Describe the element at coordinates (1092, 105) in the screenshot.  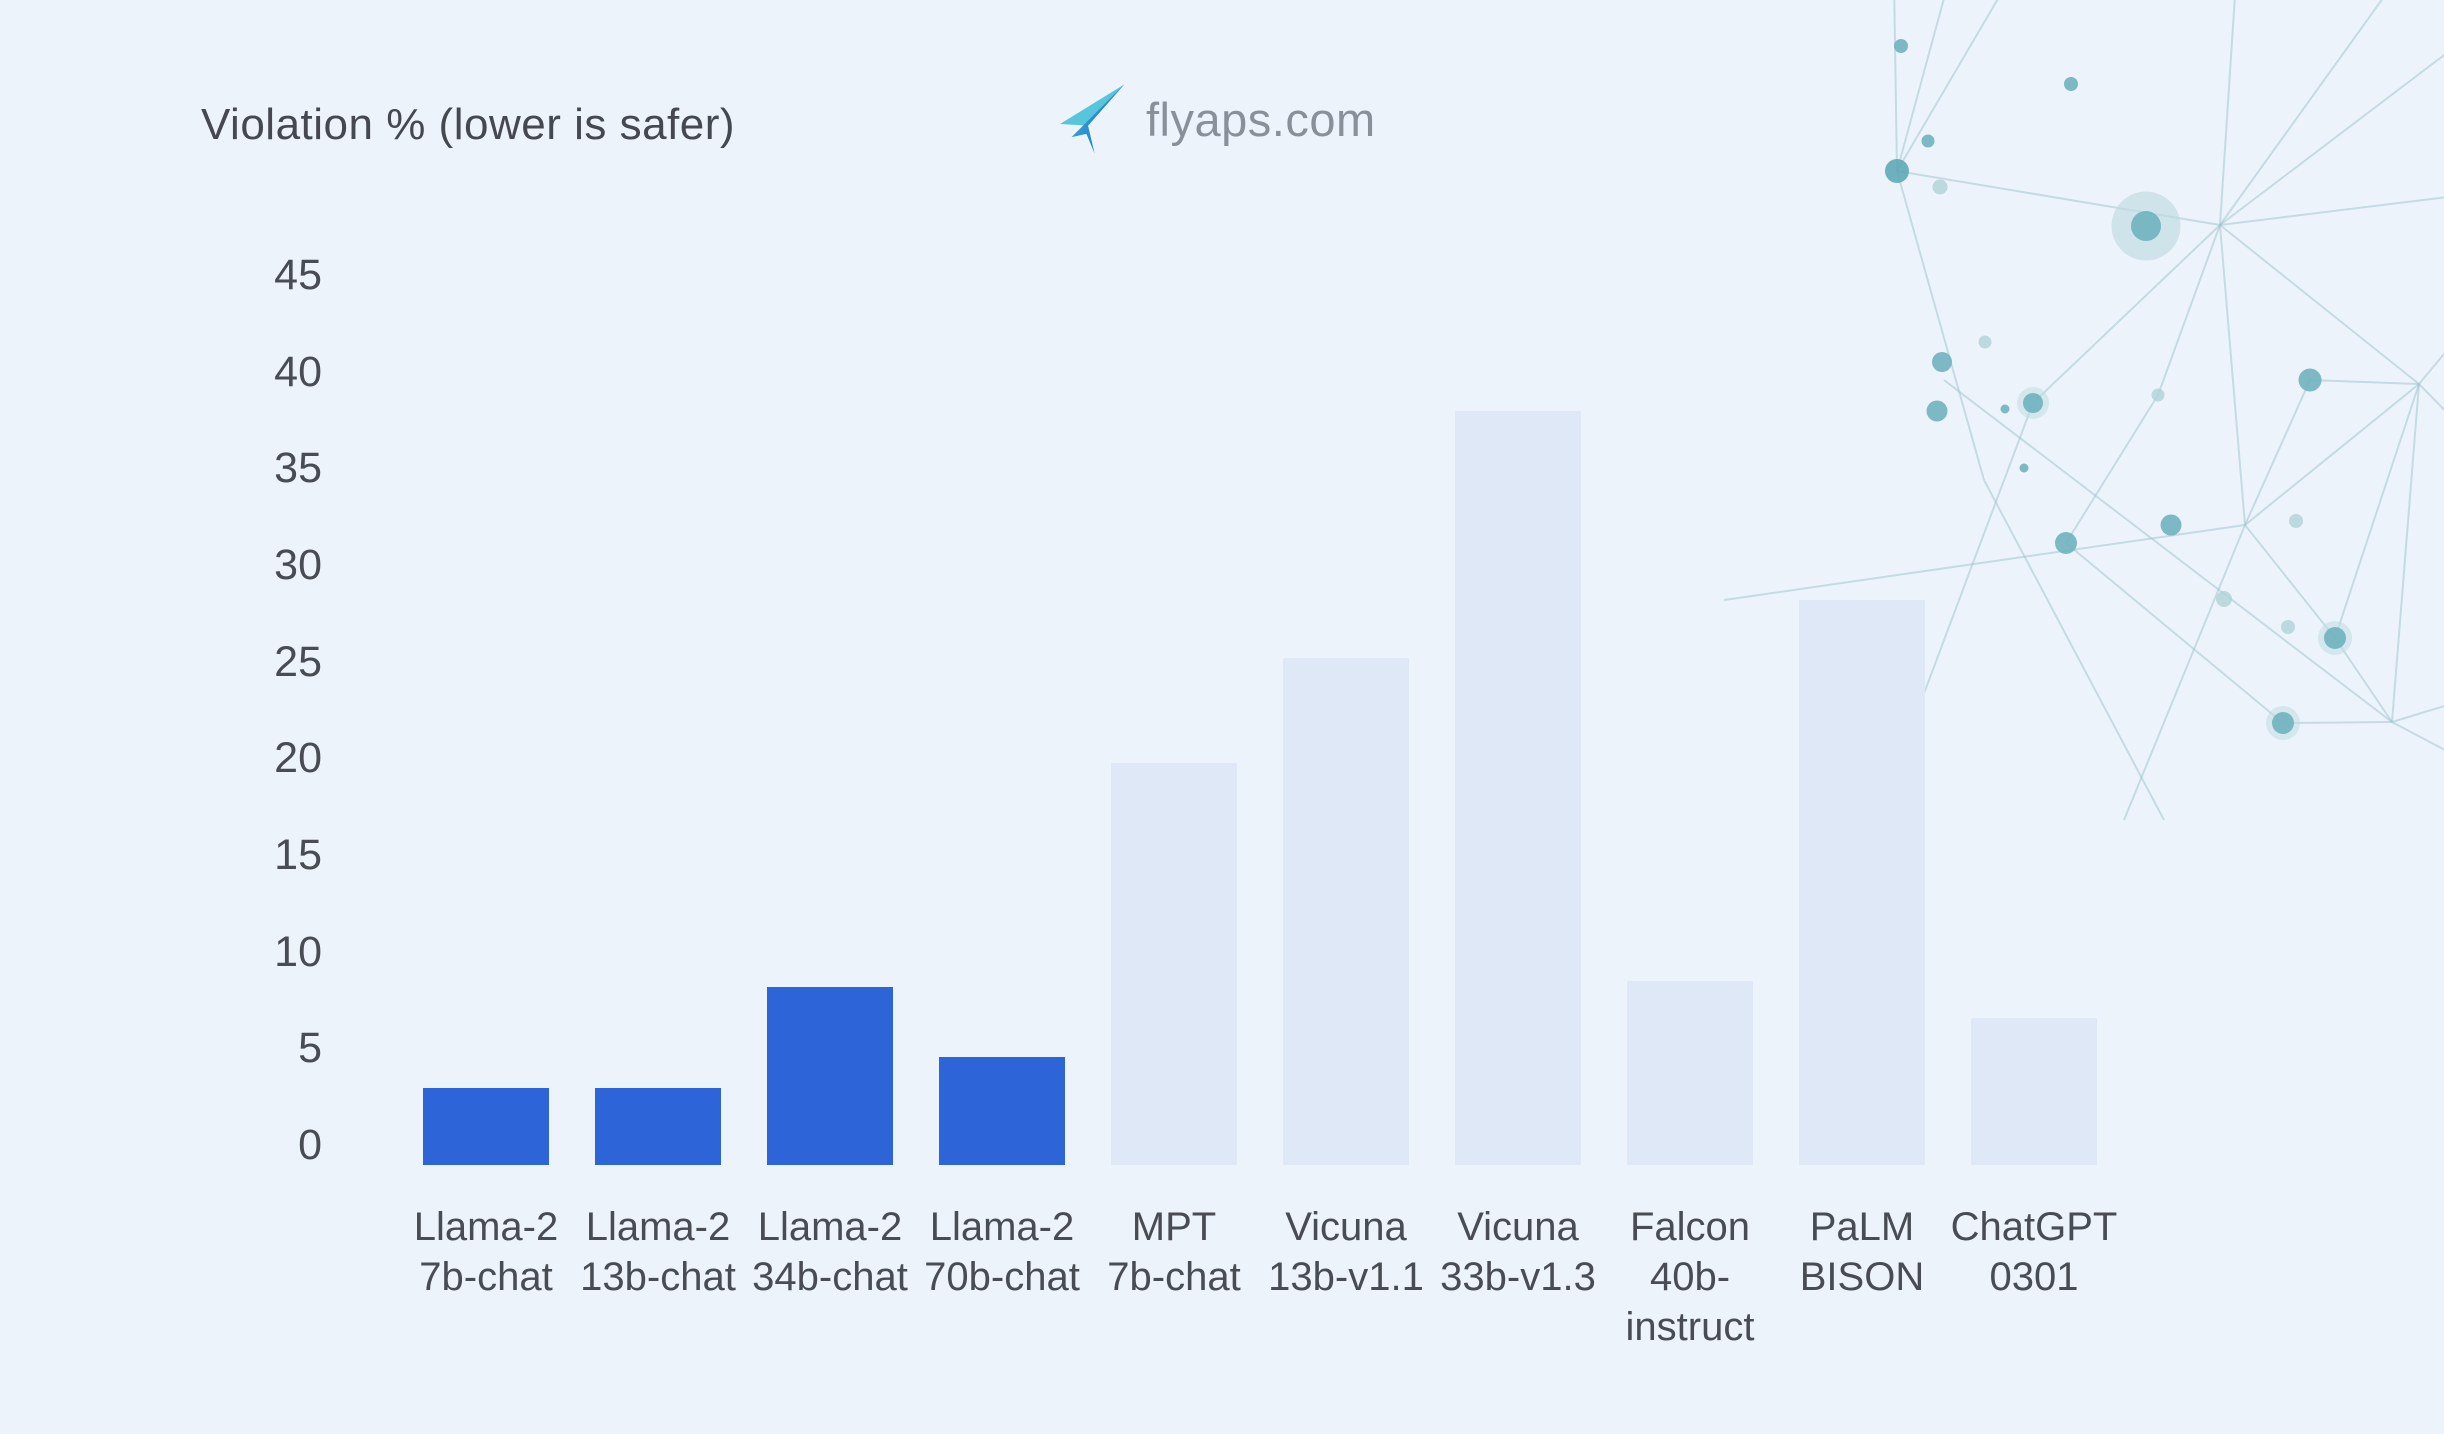
I see `paper-plane-wing` at that location.